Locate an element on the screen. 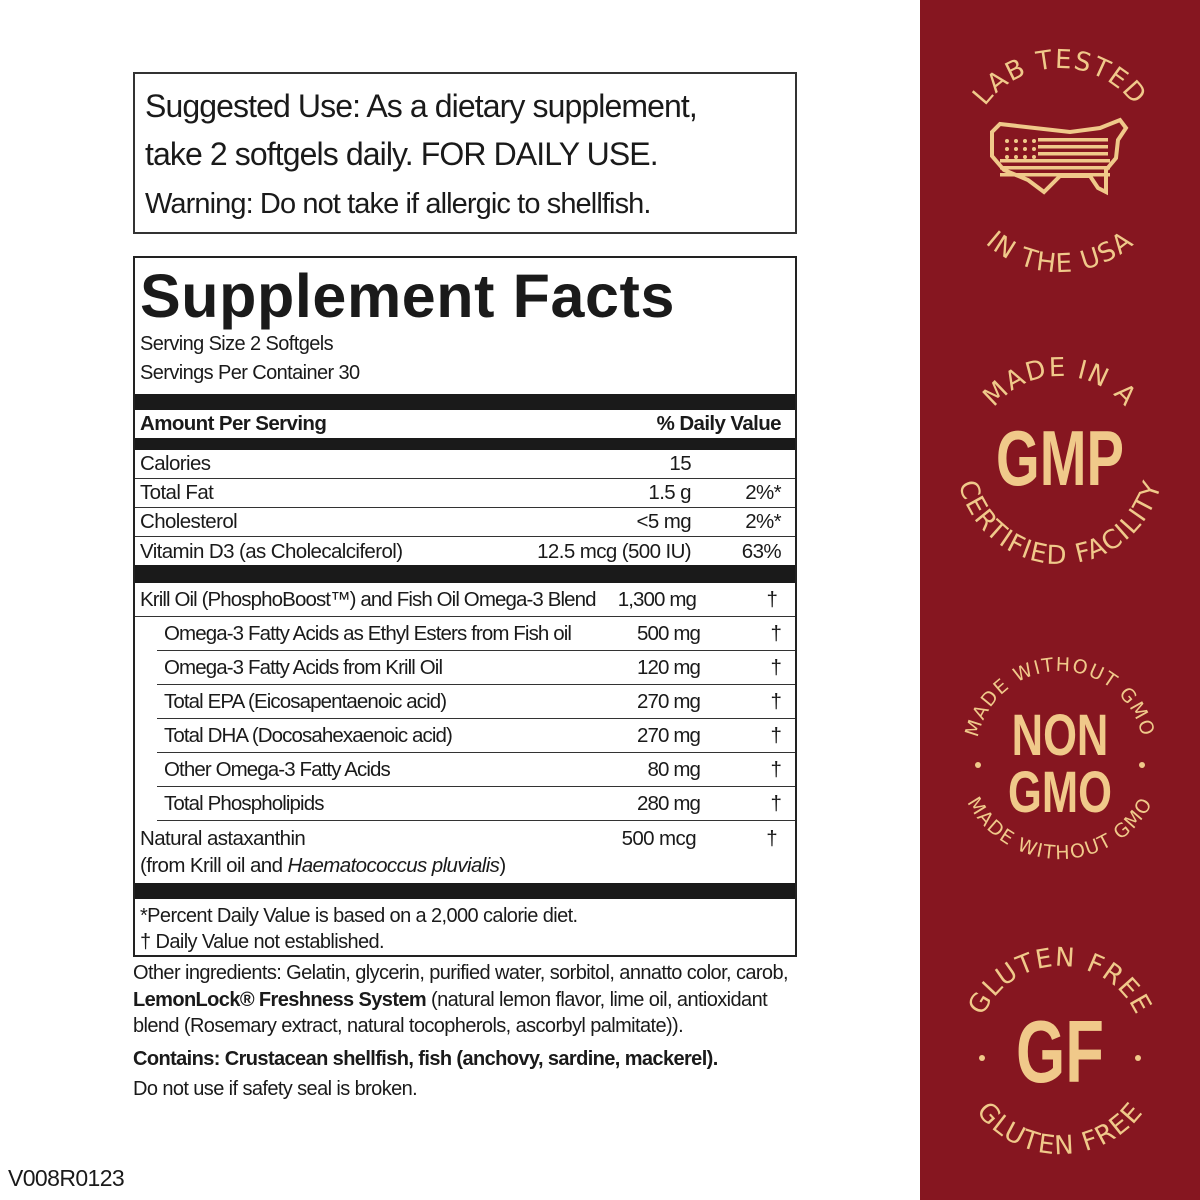  badge-center-text: GF is located at coordinates (1060, 1053).